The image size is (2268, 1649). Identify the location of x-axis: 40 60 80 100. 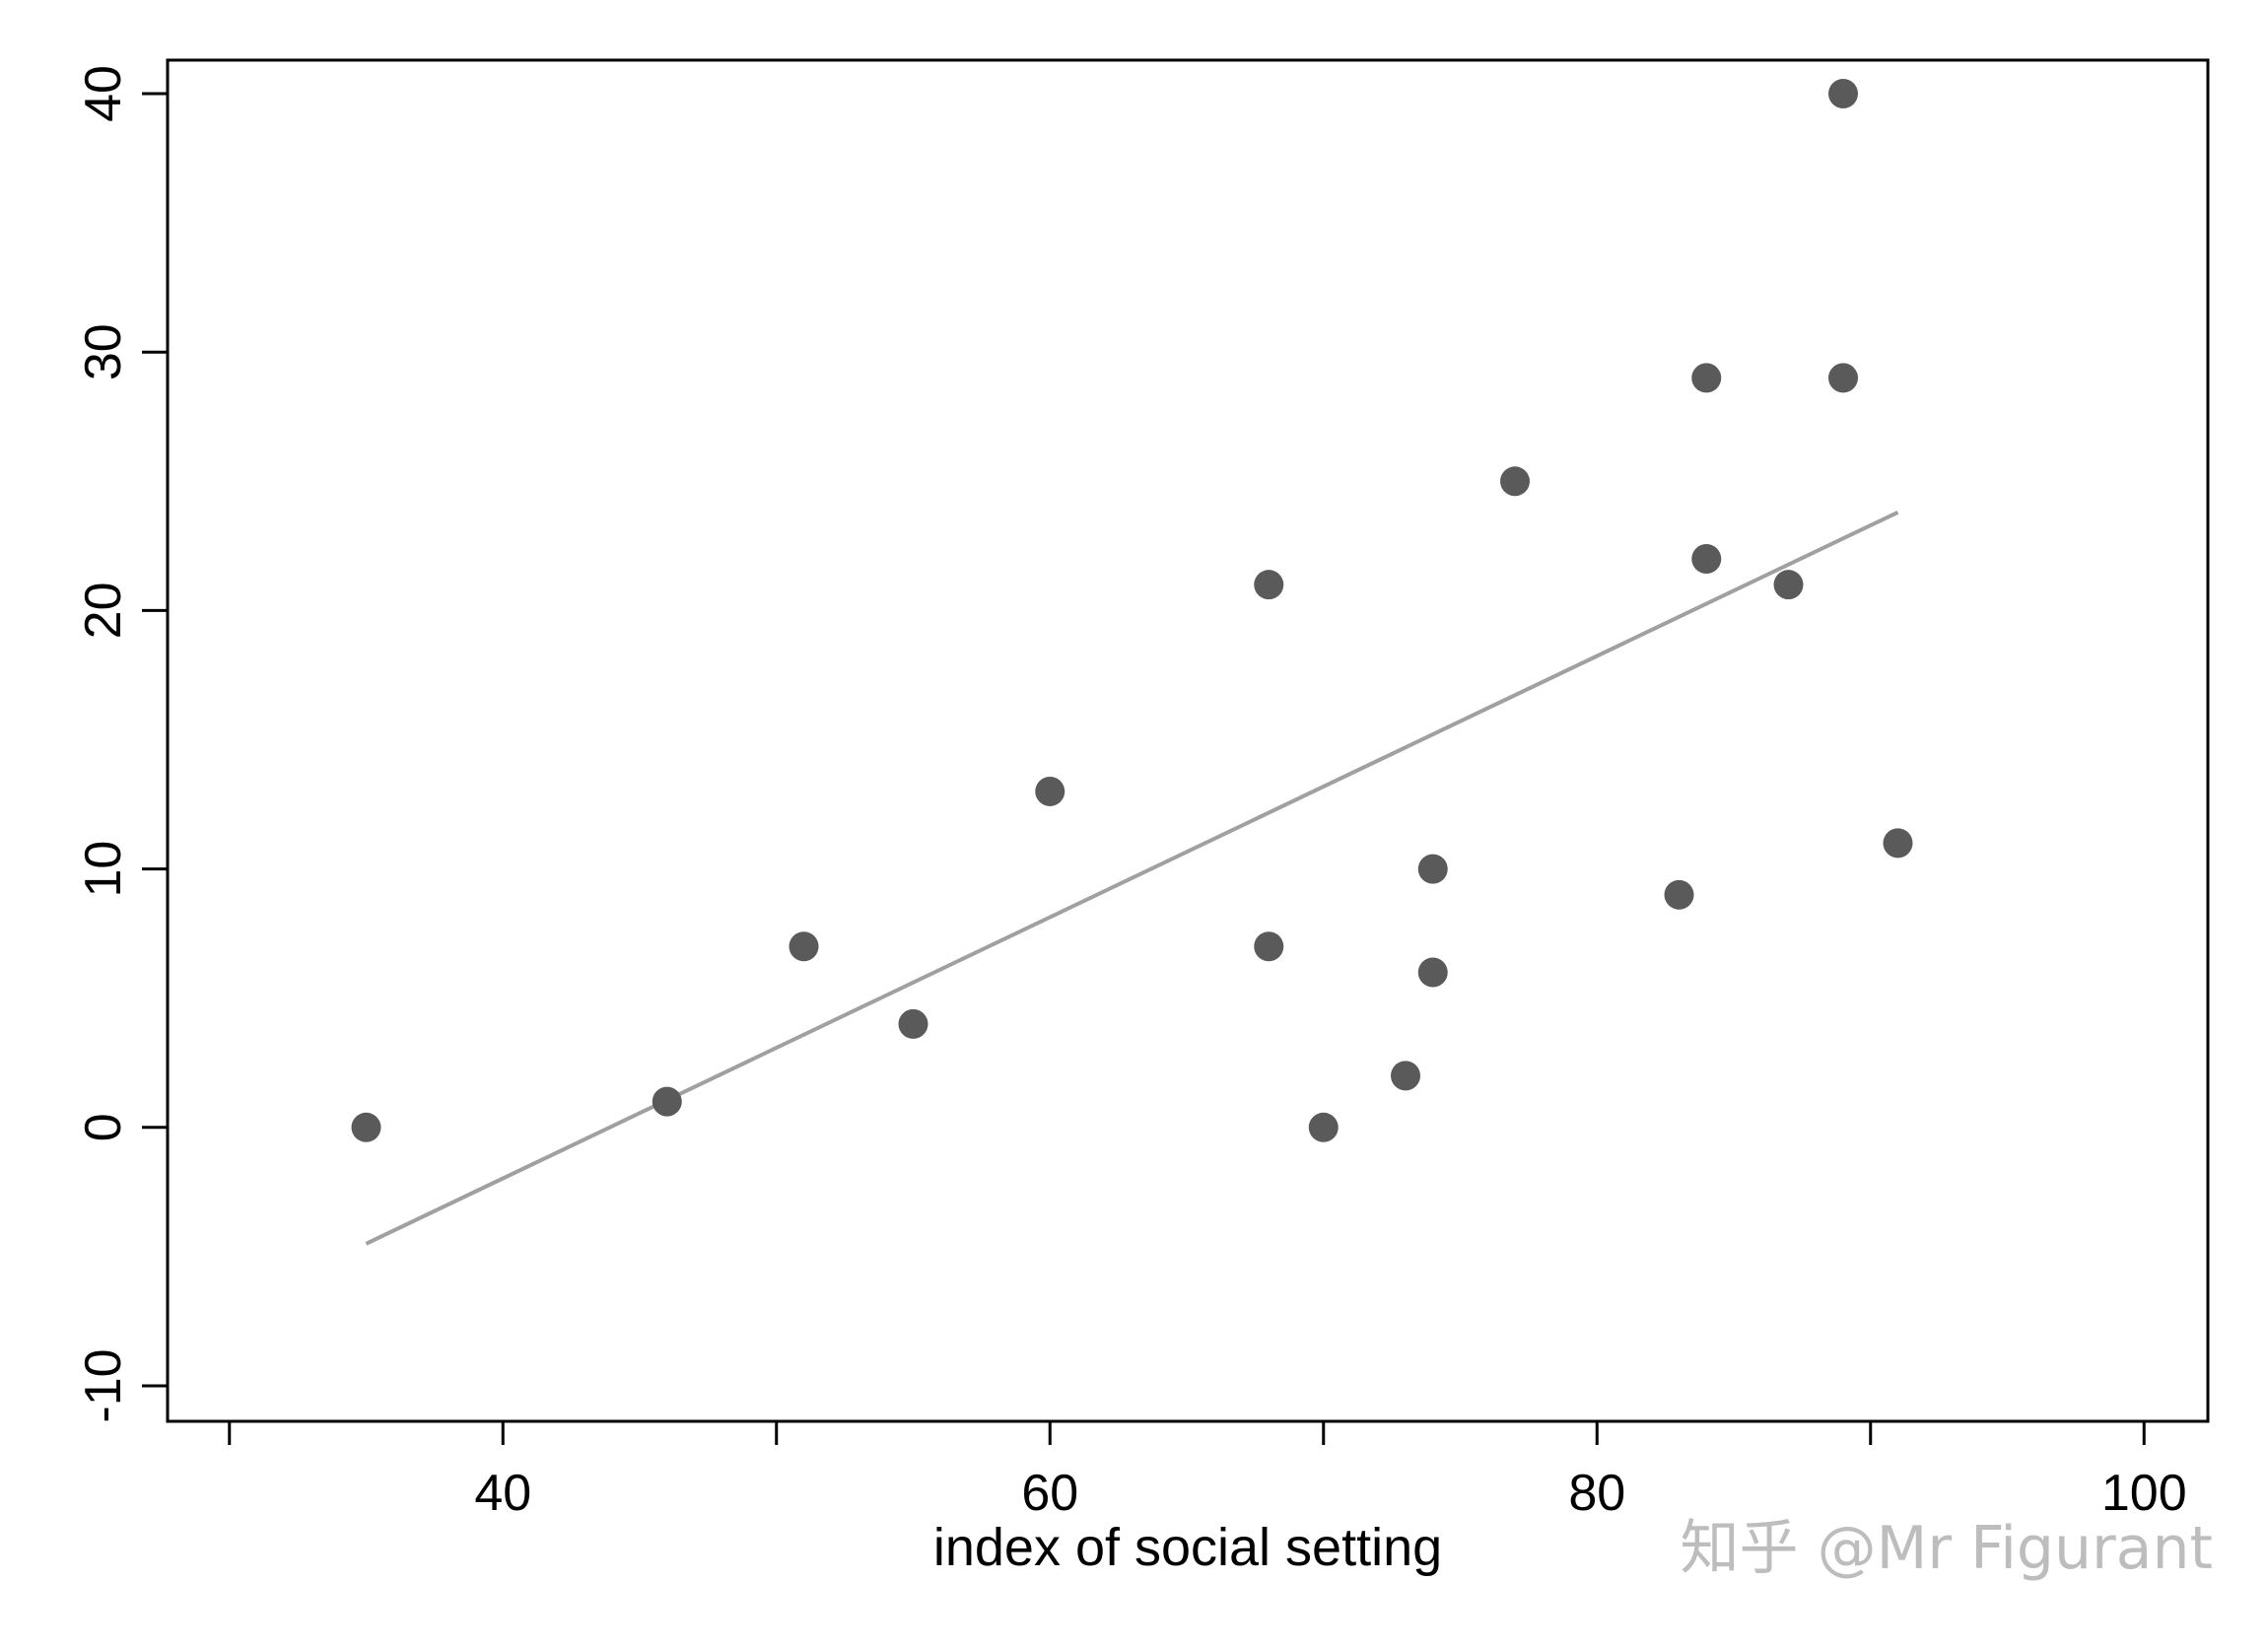
(1207, 1471).